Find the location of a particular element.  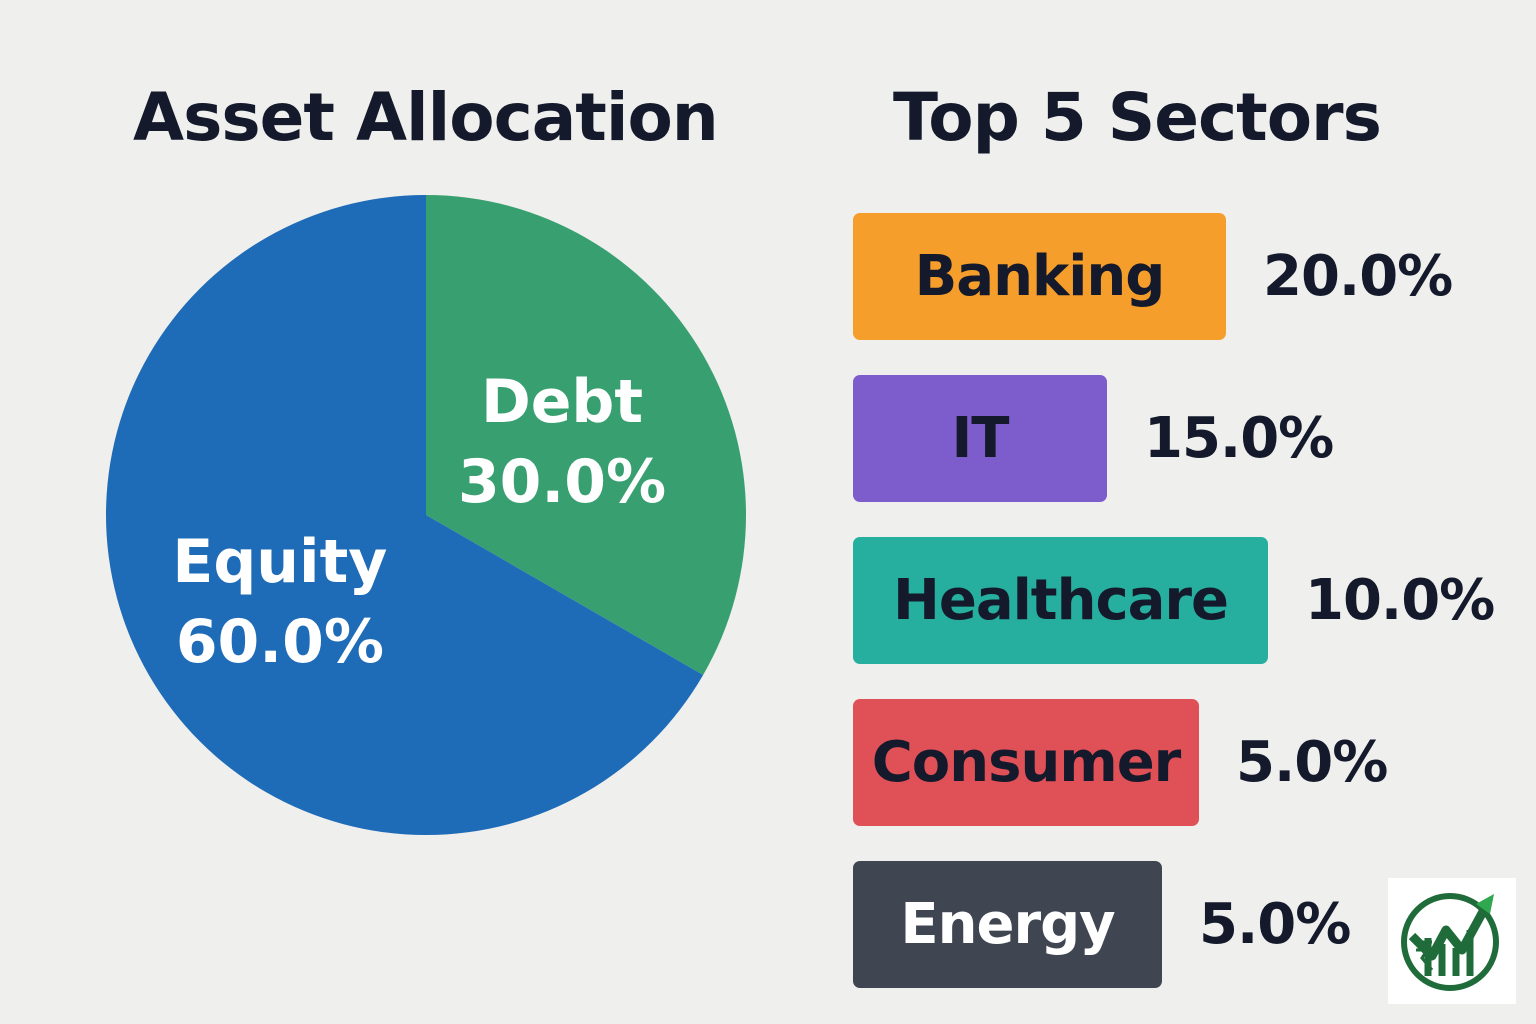

bar-label-it: IT is located at coordinates (980, 438).